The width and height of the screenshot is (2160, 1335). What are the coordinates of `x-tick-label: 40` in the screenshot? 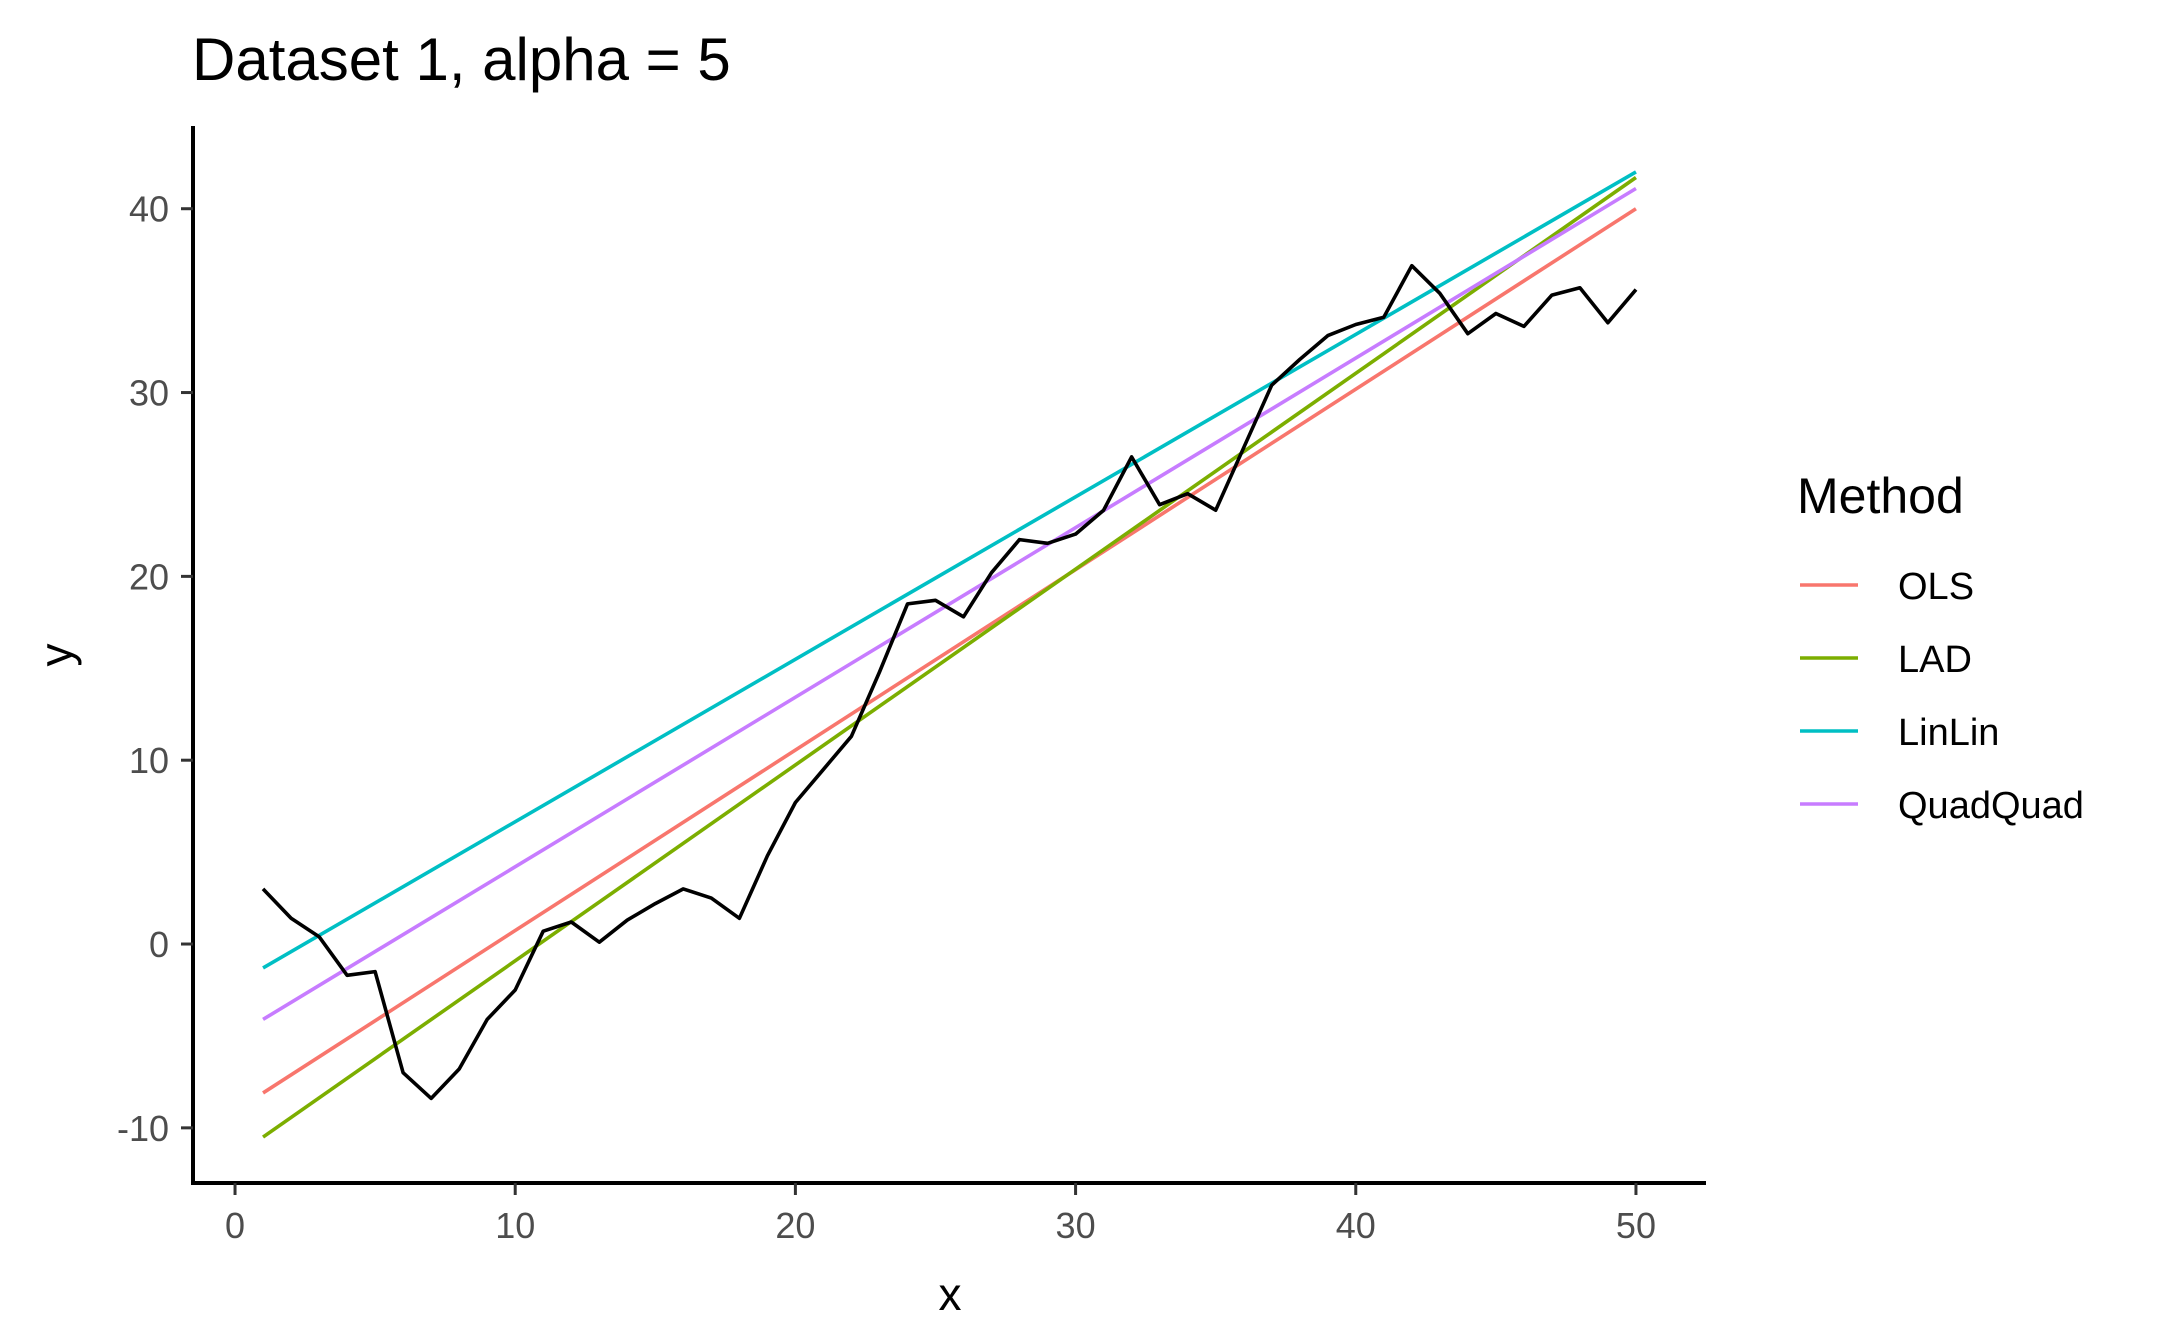 It's located at (1356, 1225).